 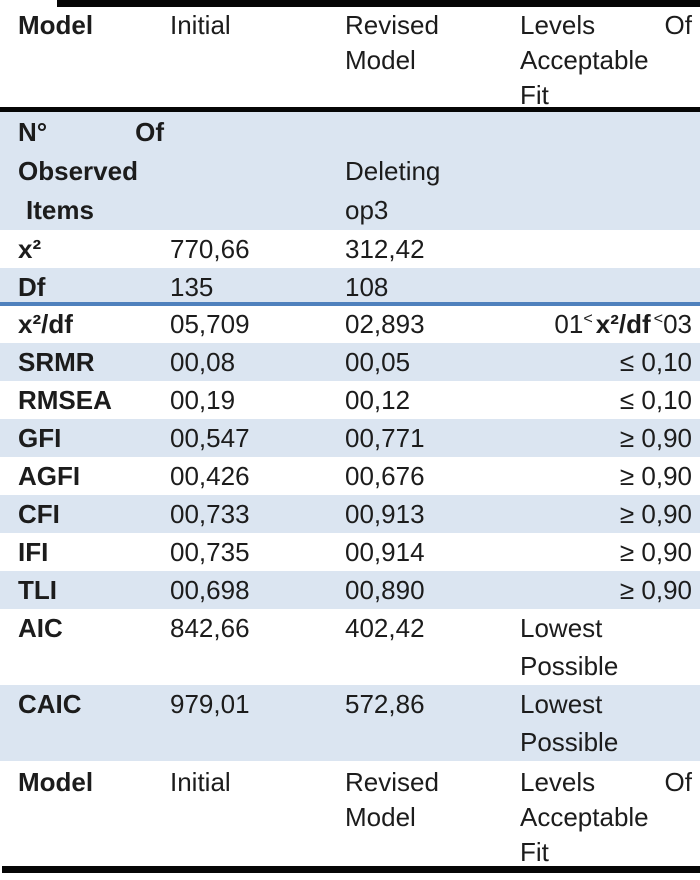 I want to click on row-label: AIC, so click(x=40, y=628).